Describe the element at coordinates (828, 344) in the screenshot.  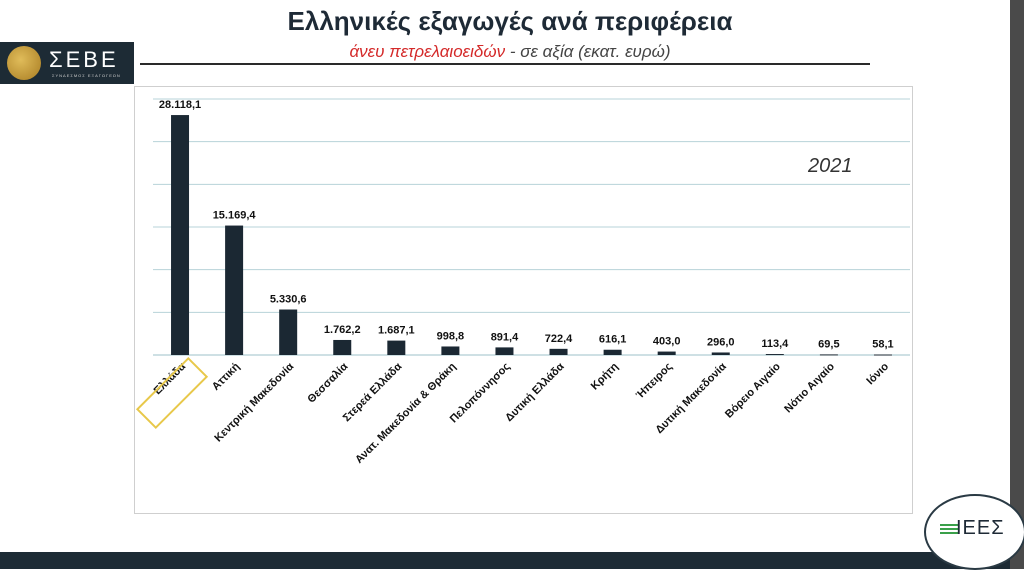
I see `data-label: 69,5` at that location.